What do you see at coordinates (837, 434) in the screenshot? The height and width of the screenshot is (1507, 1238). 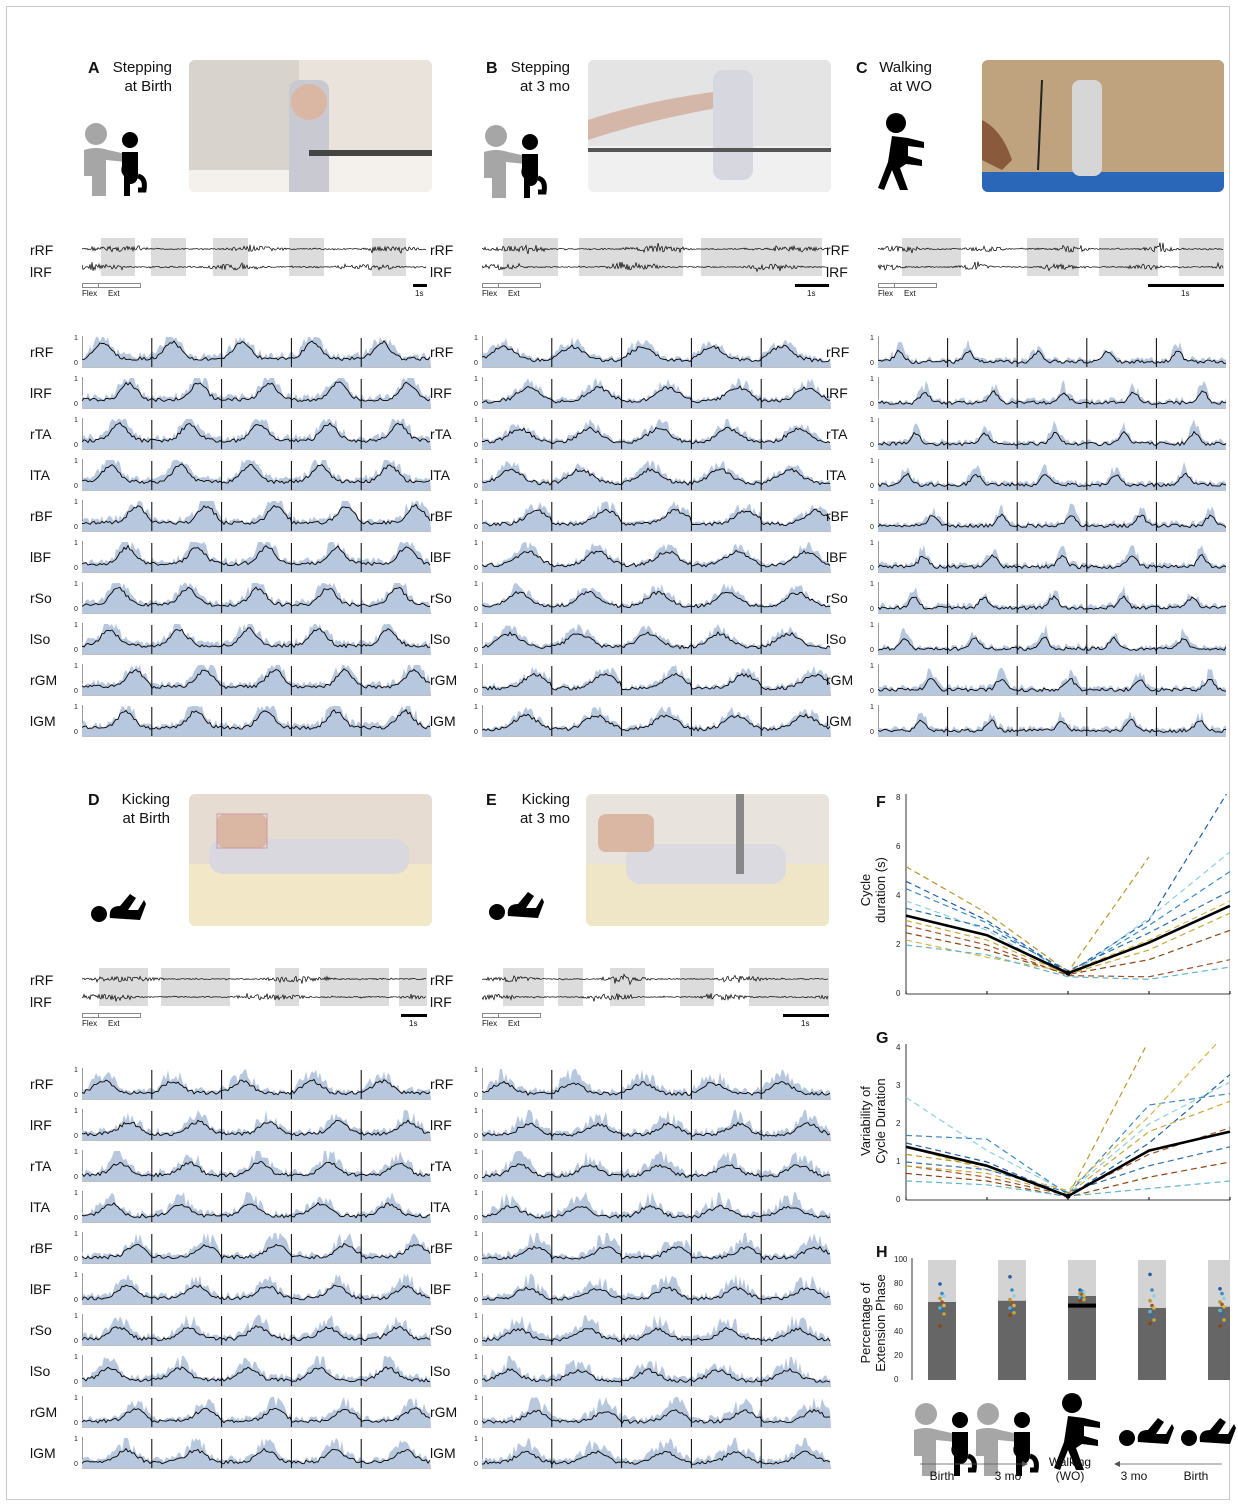 I see `muscle-label: rTA` at bounding box center [837, 434].